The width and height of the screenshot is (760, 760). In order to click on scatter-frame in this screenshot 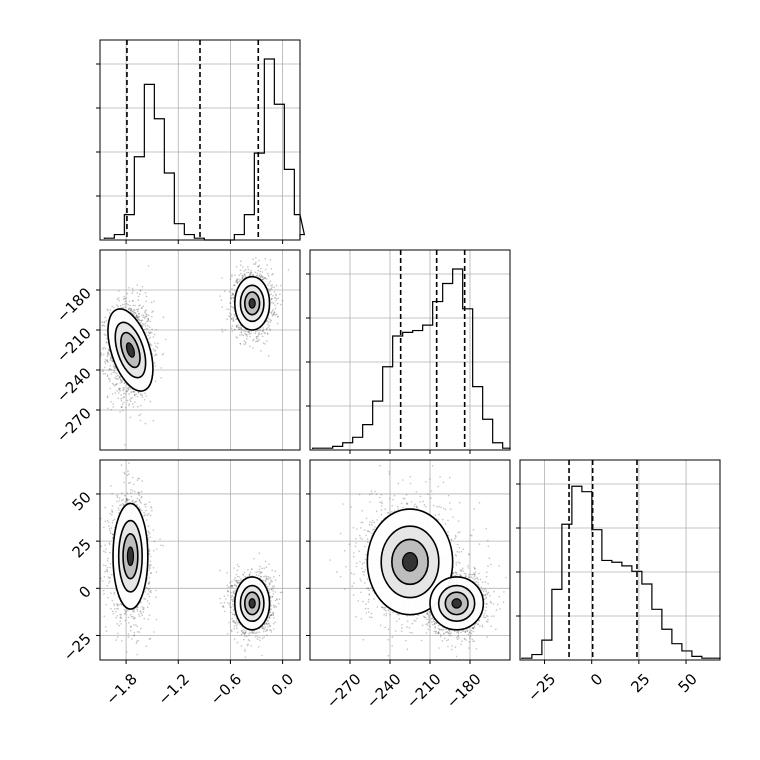, I will do `click(200, 350)`.